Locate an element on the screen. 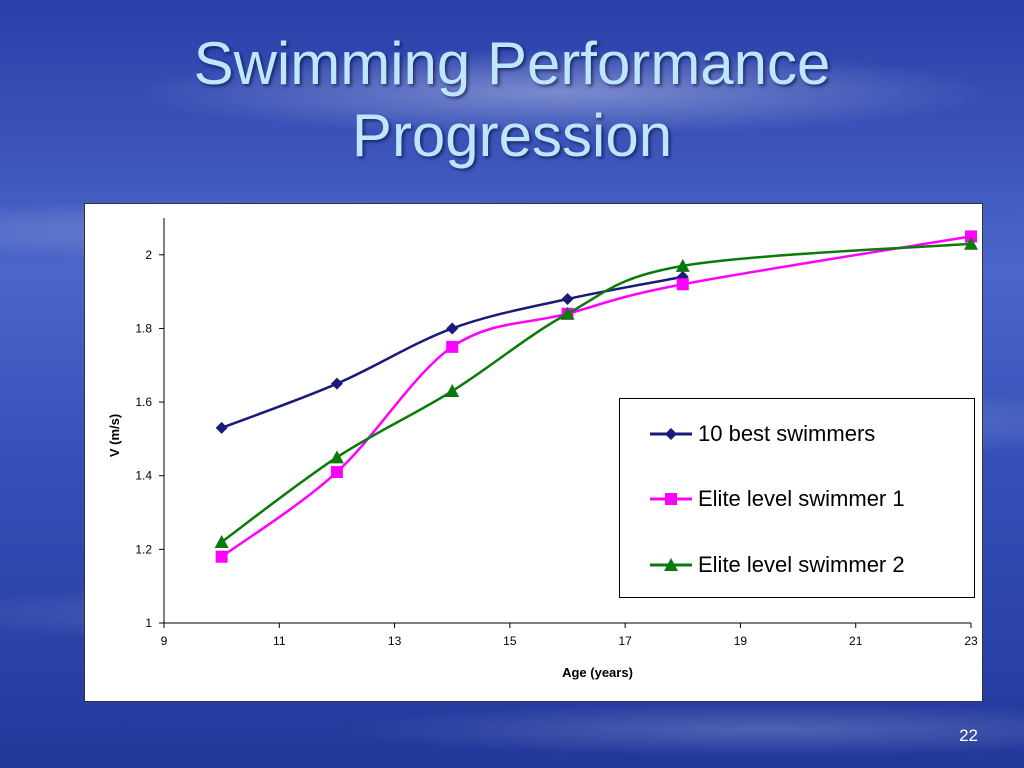 The width and height of the screenshot is (1024, 768). x-tick-label-3: 15 is located at coordinates (510, 641).